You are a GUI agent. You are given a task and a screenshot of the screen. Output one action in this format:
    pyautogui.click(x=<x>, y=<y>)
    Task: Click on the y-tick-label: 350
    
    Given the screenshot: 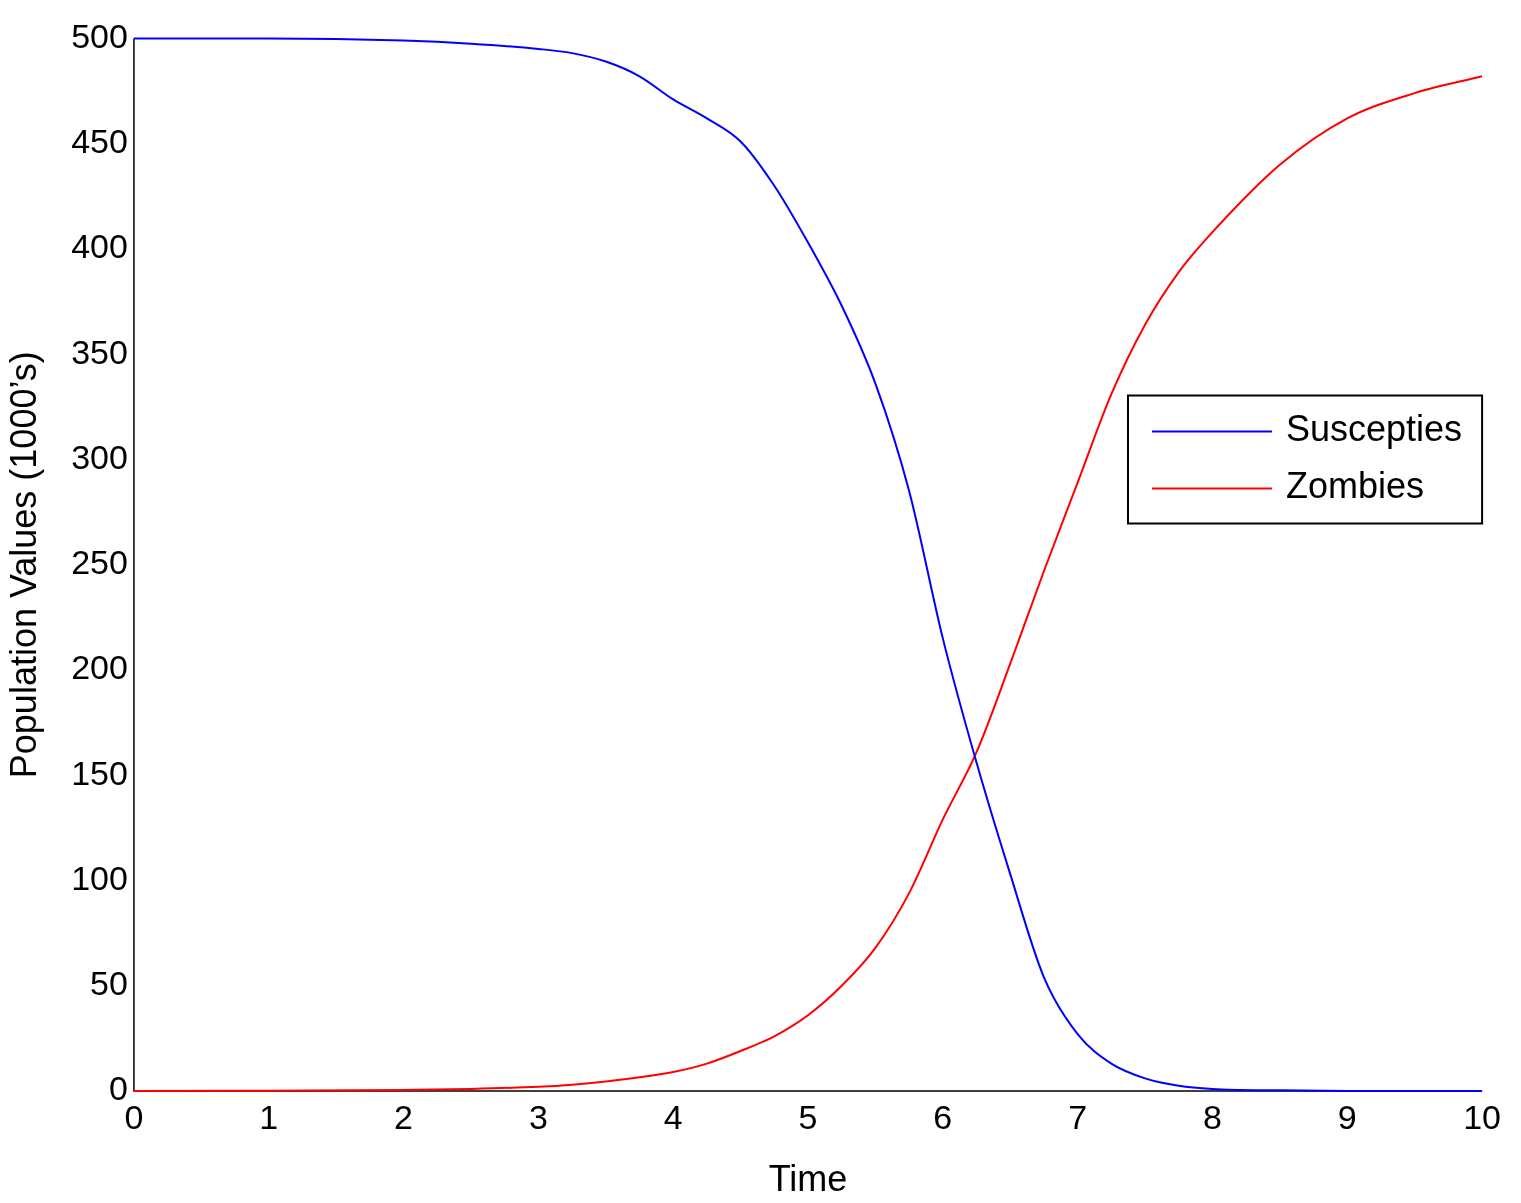 What is the action you would take?
    pyautogui.click(x=99, y=351)
    